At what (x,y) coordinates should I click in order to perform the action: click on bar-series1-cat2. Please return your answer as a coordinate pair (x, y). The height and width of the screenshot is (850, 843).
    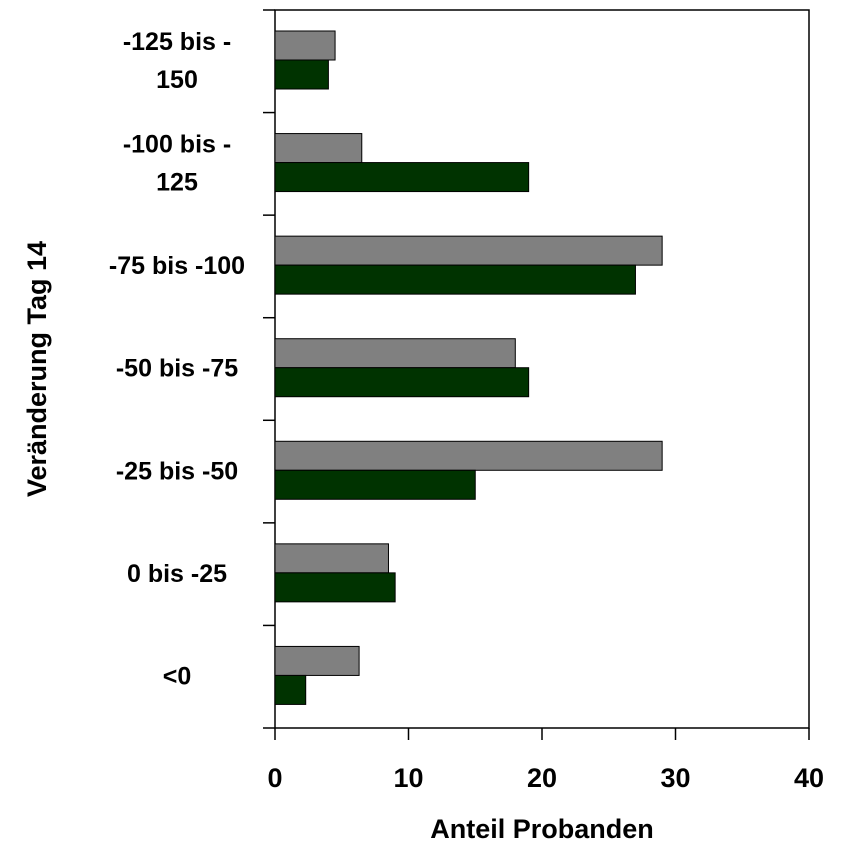
    Looking at the image, I should click on (455, 279).